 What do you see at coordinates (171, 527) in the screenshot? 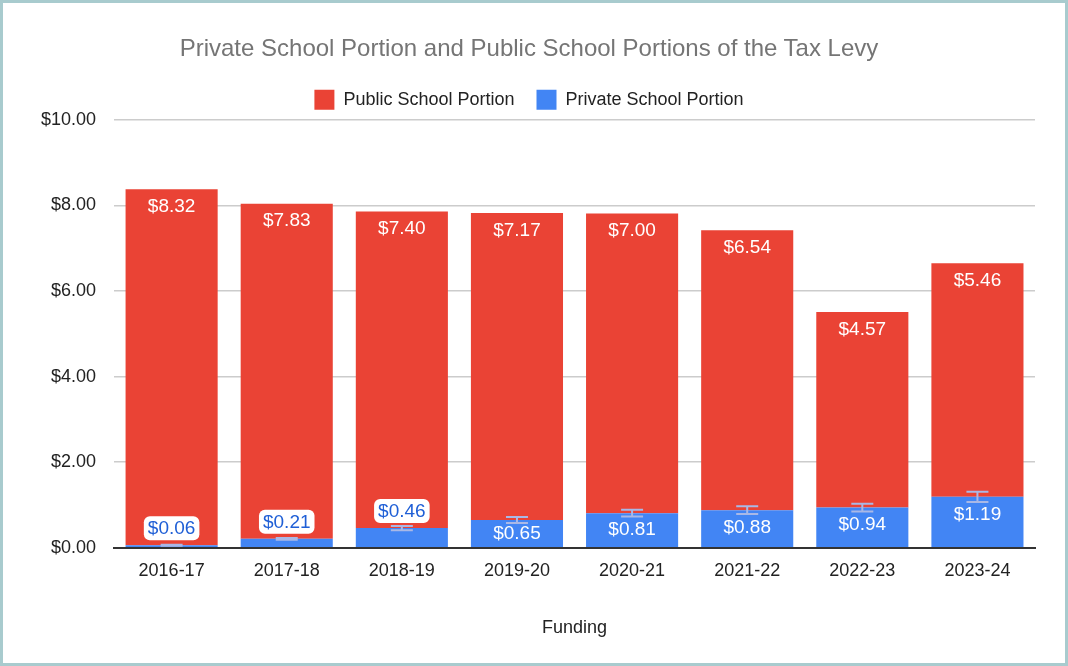
I see `data-label: $0.06` at bounding box center [171, 527].